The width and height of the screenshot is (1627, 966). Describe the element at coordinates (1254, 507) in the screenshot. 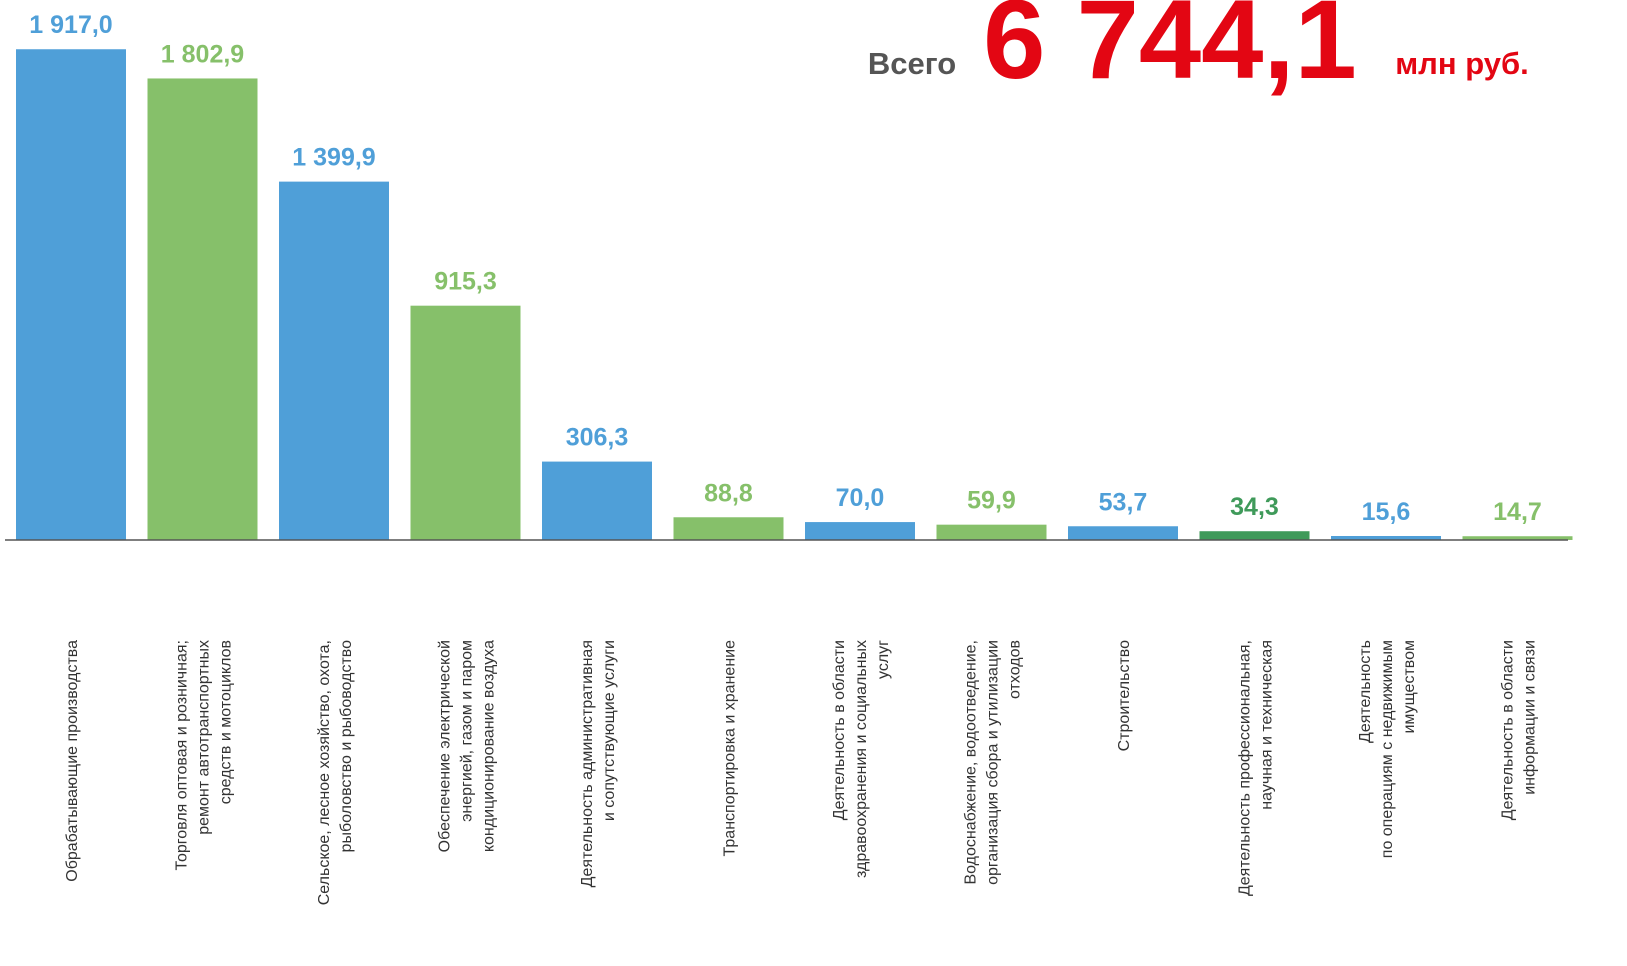

I see `value-label: 34,3` at that location.